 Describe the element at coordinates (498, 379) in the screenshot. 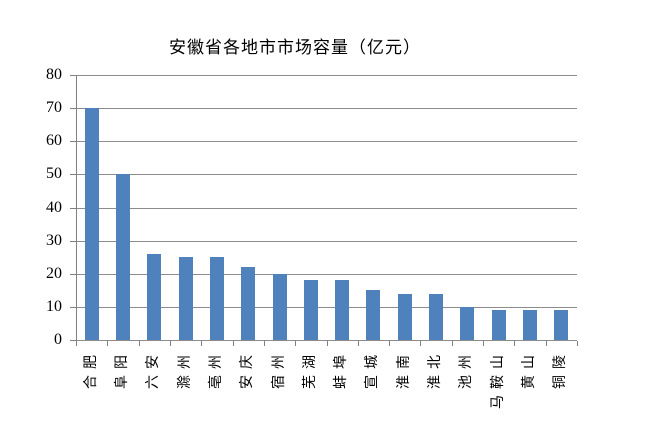

I see `x-tick-label: 马鞍山` at that location.